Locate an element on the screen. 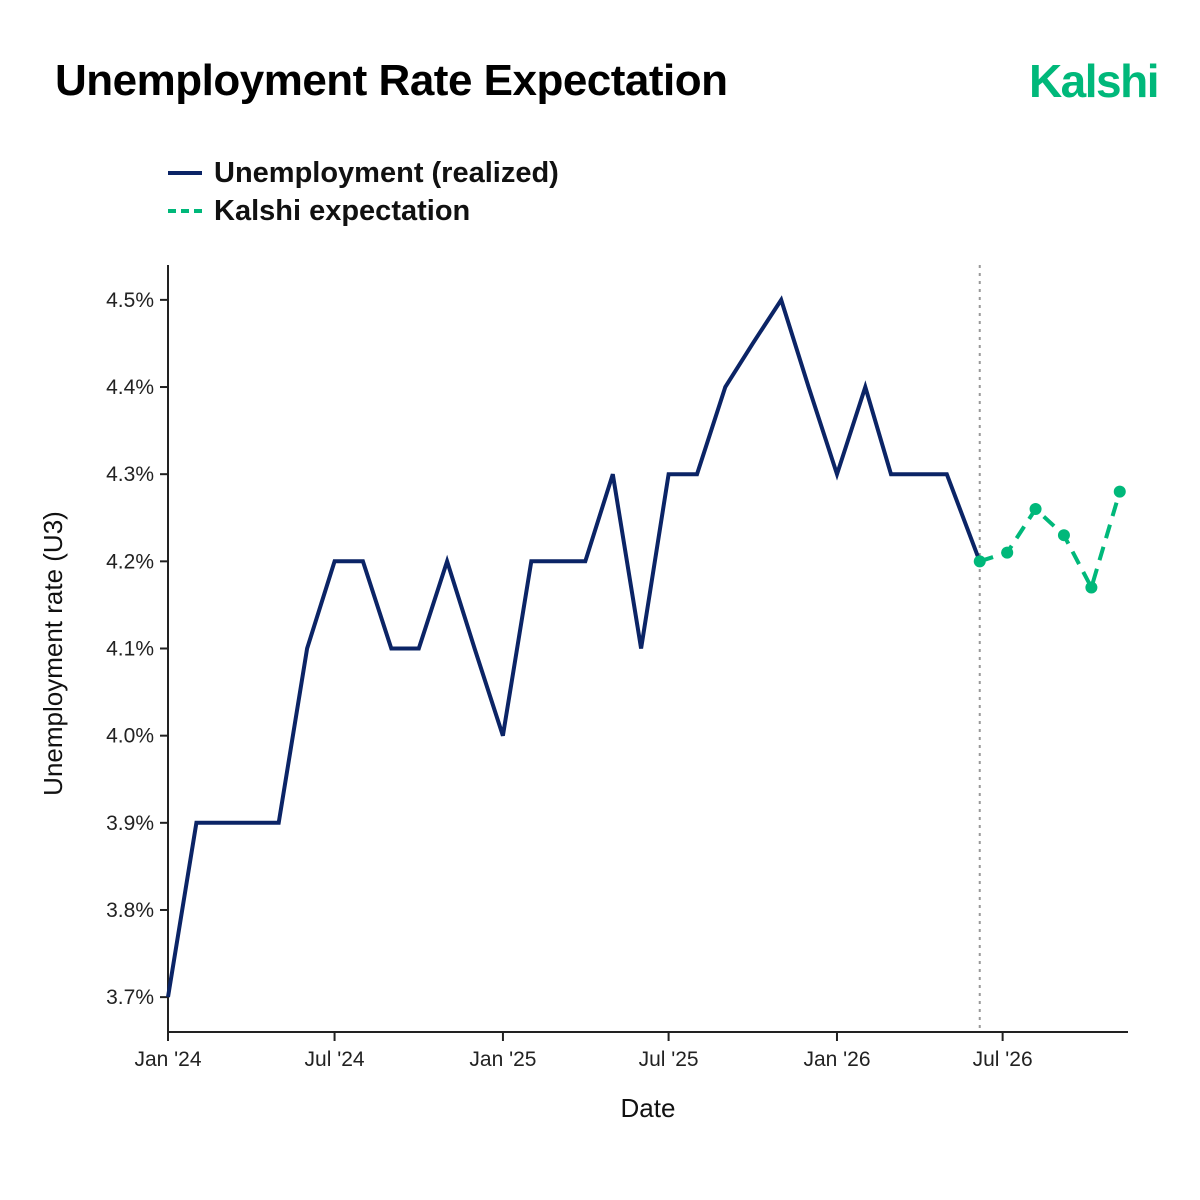 The width and height of the screenshot is (1200, 1200). x-tick-label: Jan '25 is located at coordinates (502, 1059).